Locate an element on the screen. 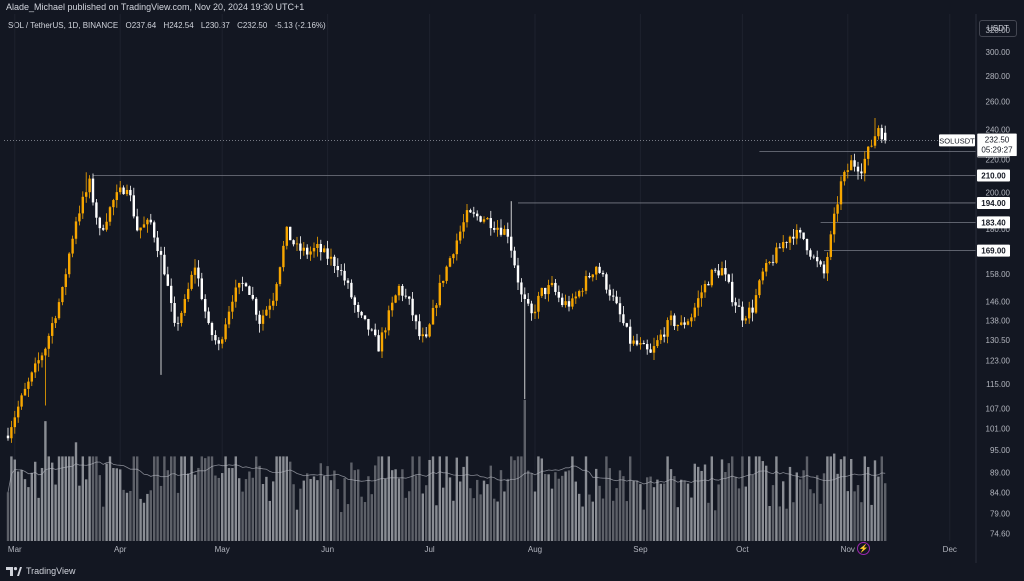 Image resolution: width=1024 pixels, height=581 pixels. currency-button: USDT is located at coordinates (998, 28).